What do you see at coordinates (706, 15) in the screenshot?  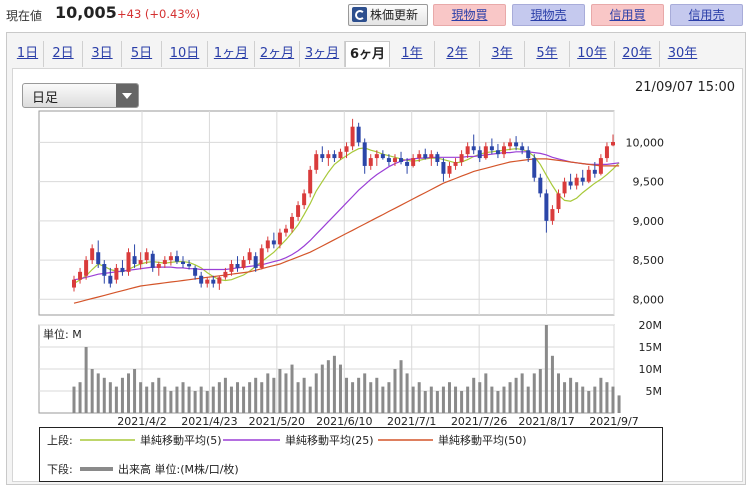 I see `margin-sell-button: 信用売` at bounding box center [706, 15].